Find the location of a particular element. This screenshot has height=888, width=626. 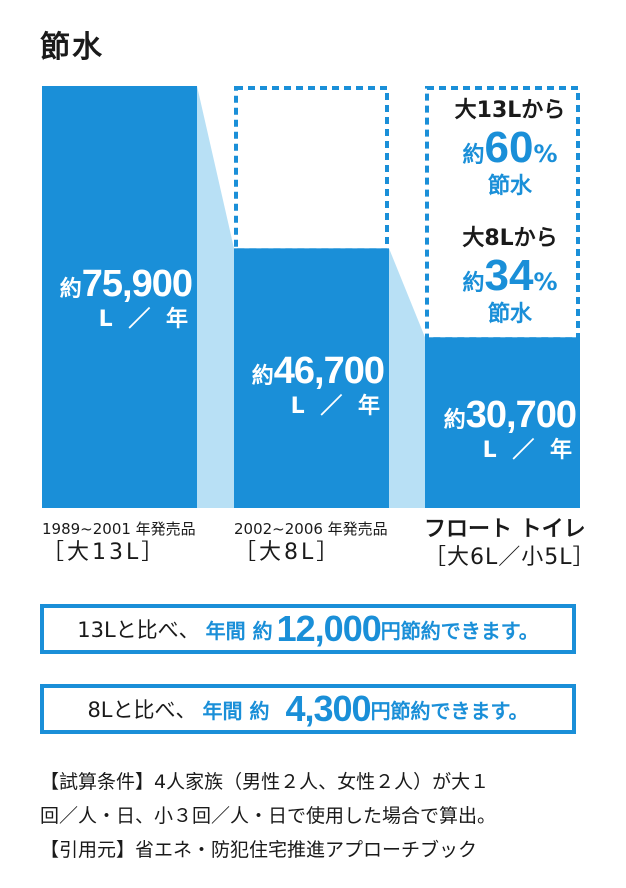

bar-label-1989: 約75,900 L ／ 年 is located at coordinates (118, 297).